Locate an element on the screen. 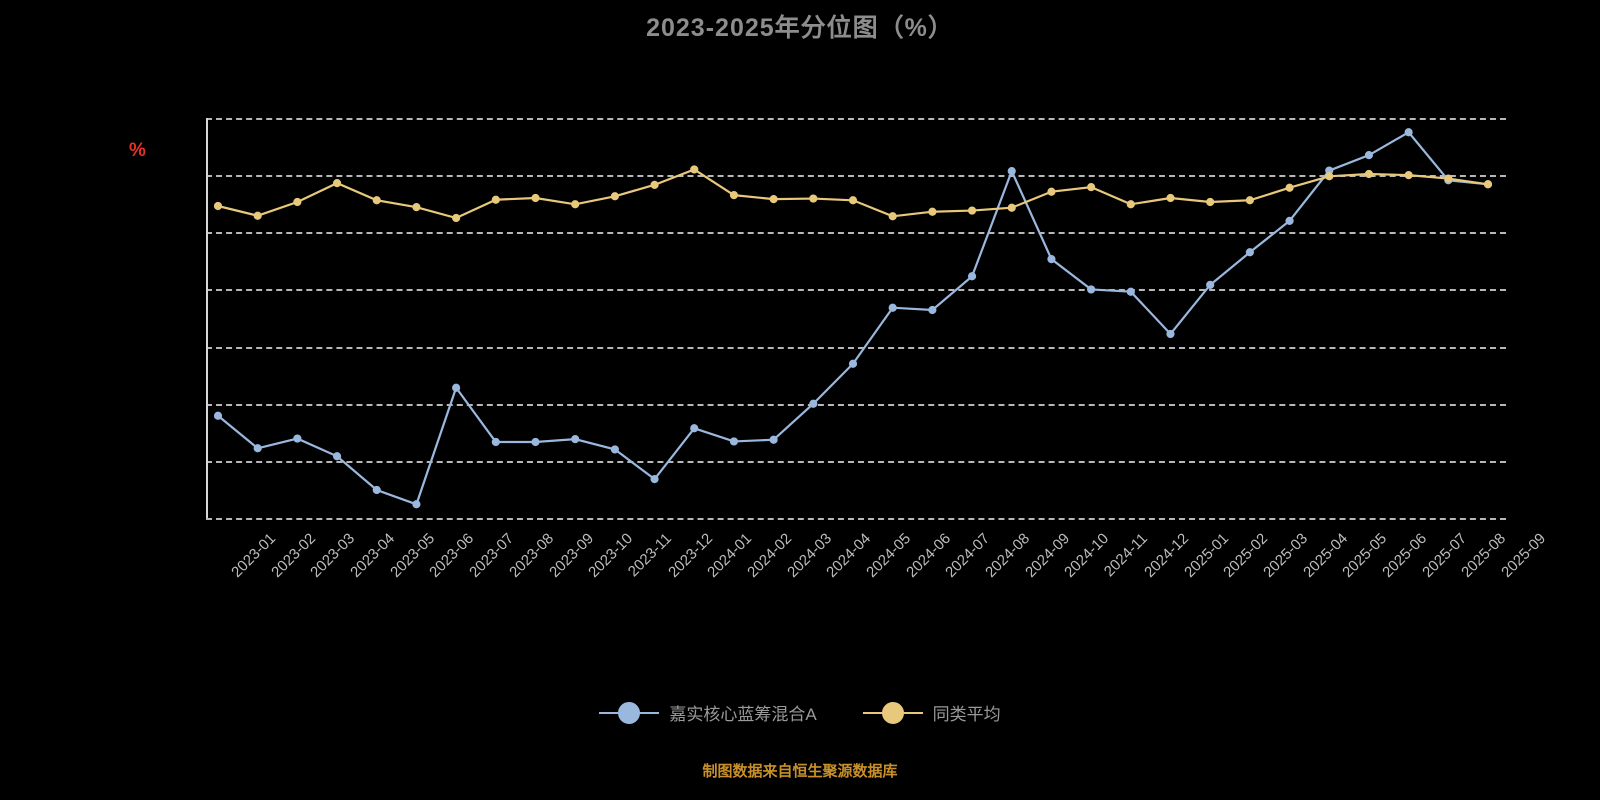  x-tick-label: 2023-04 is located at coordinates (373, 555).